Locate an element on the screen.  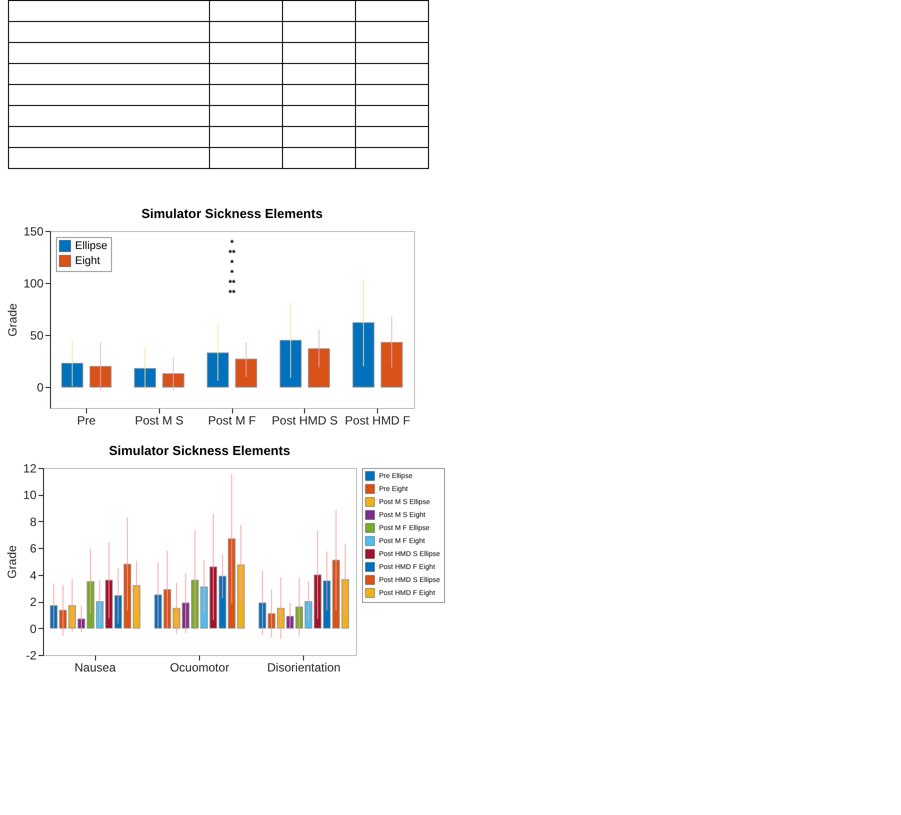
y-tick-label: 12 is located at coordinates (30, 469).